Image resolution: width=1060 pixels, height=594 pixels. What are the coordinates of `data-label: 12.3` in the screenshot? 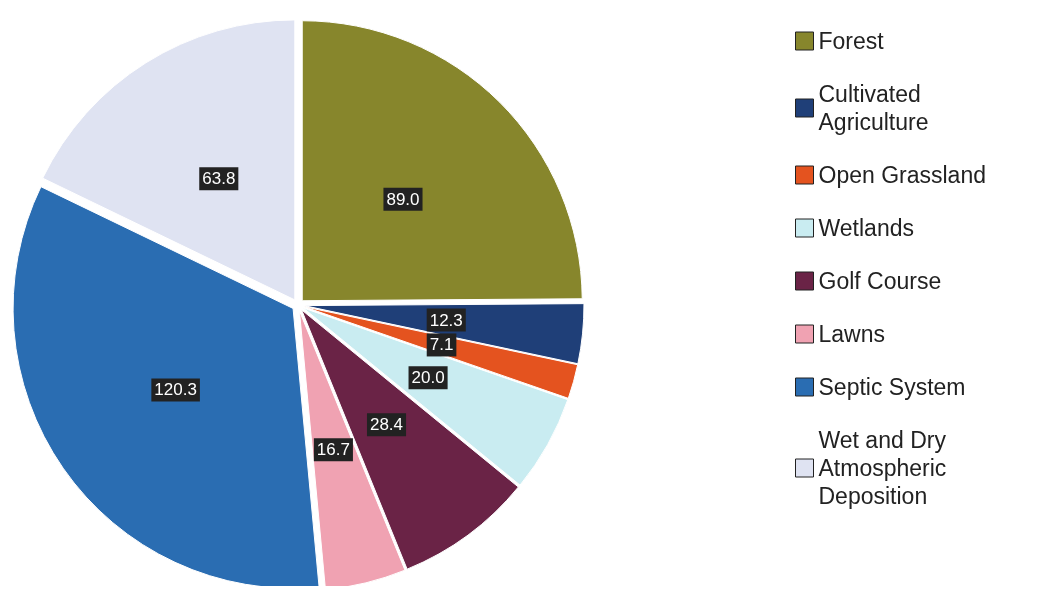 It's located at (446, 320).